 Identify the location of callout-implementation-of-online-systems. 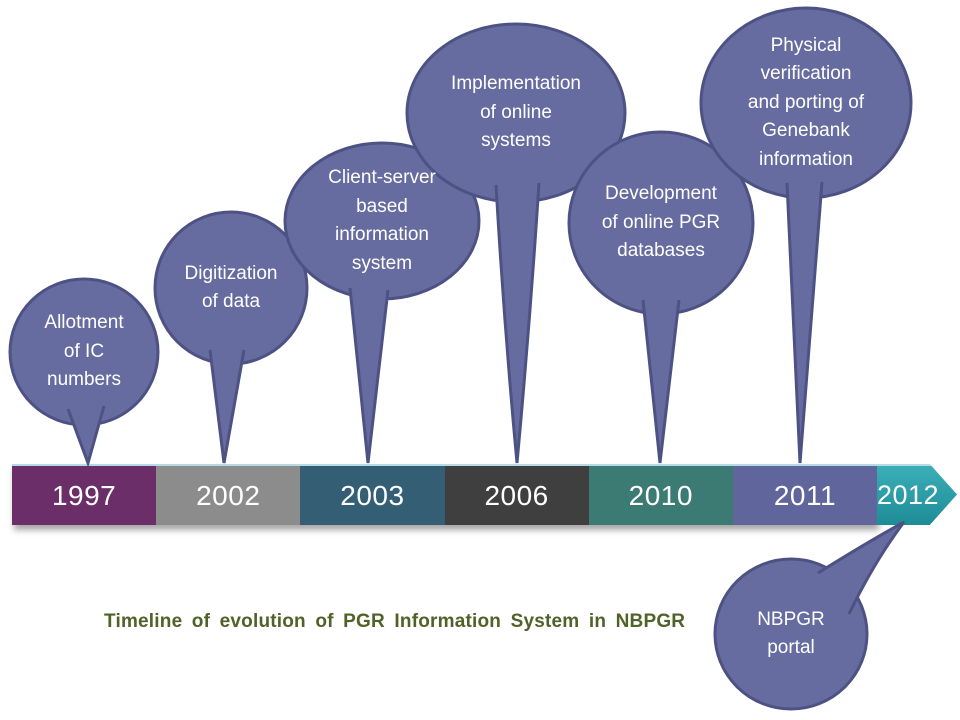
(516, 243).